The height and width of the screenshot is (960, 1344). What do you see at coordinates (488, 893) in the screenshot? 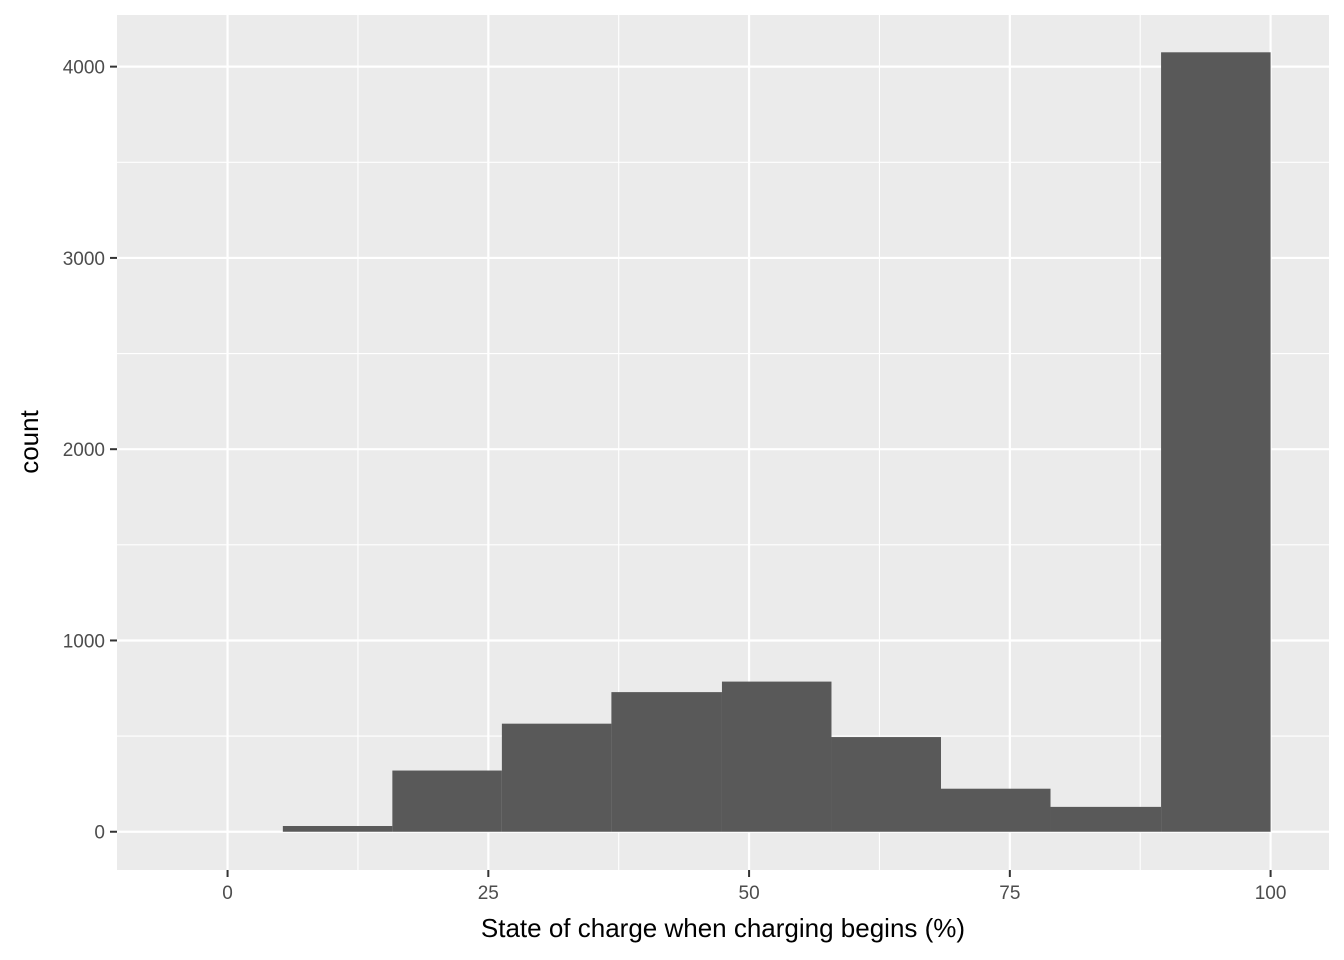
I see `x-tick-label: 25` at bounding box center [488, 893].